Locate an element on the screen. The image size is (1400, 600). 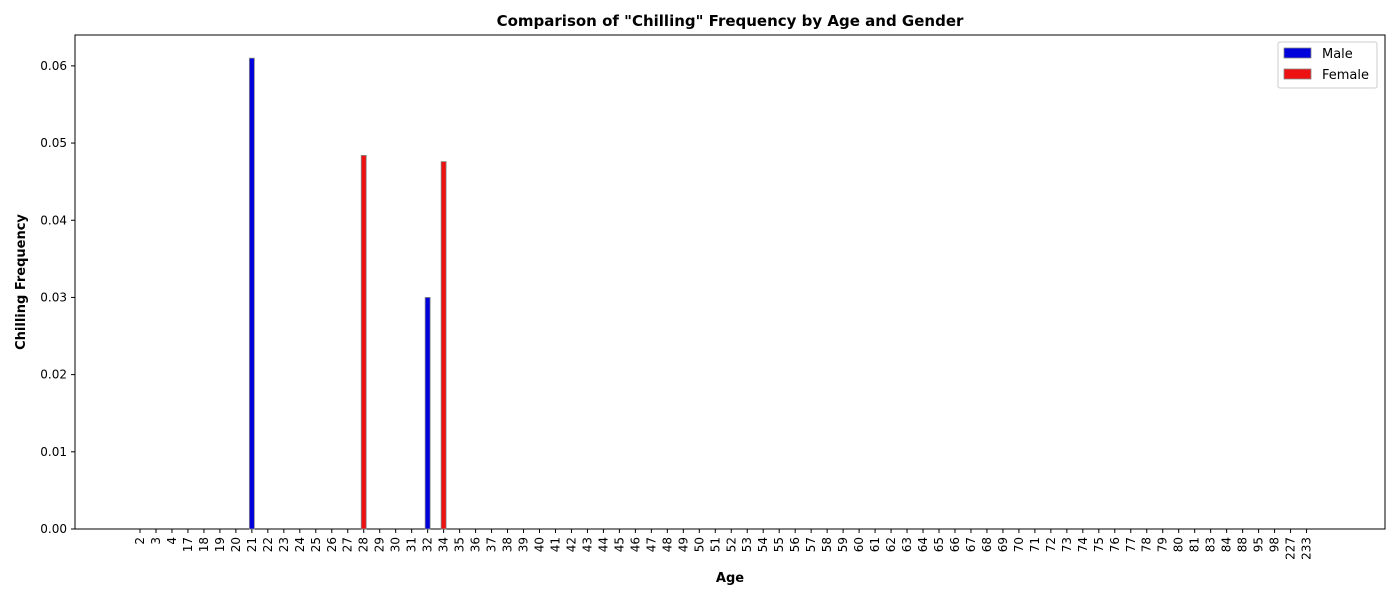
x-tick-label: 78 is located at coordinates (1147, 544).